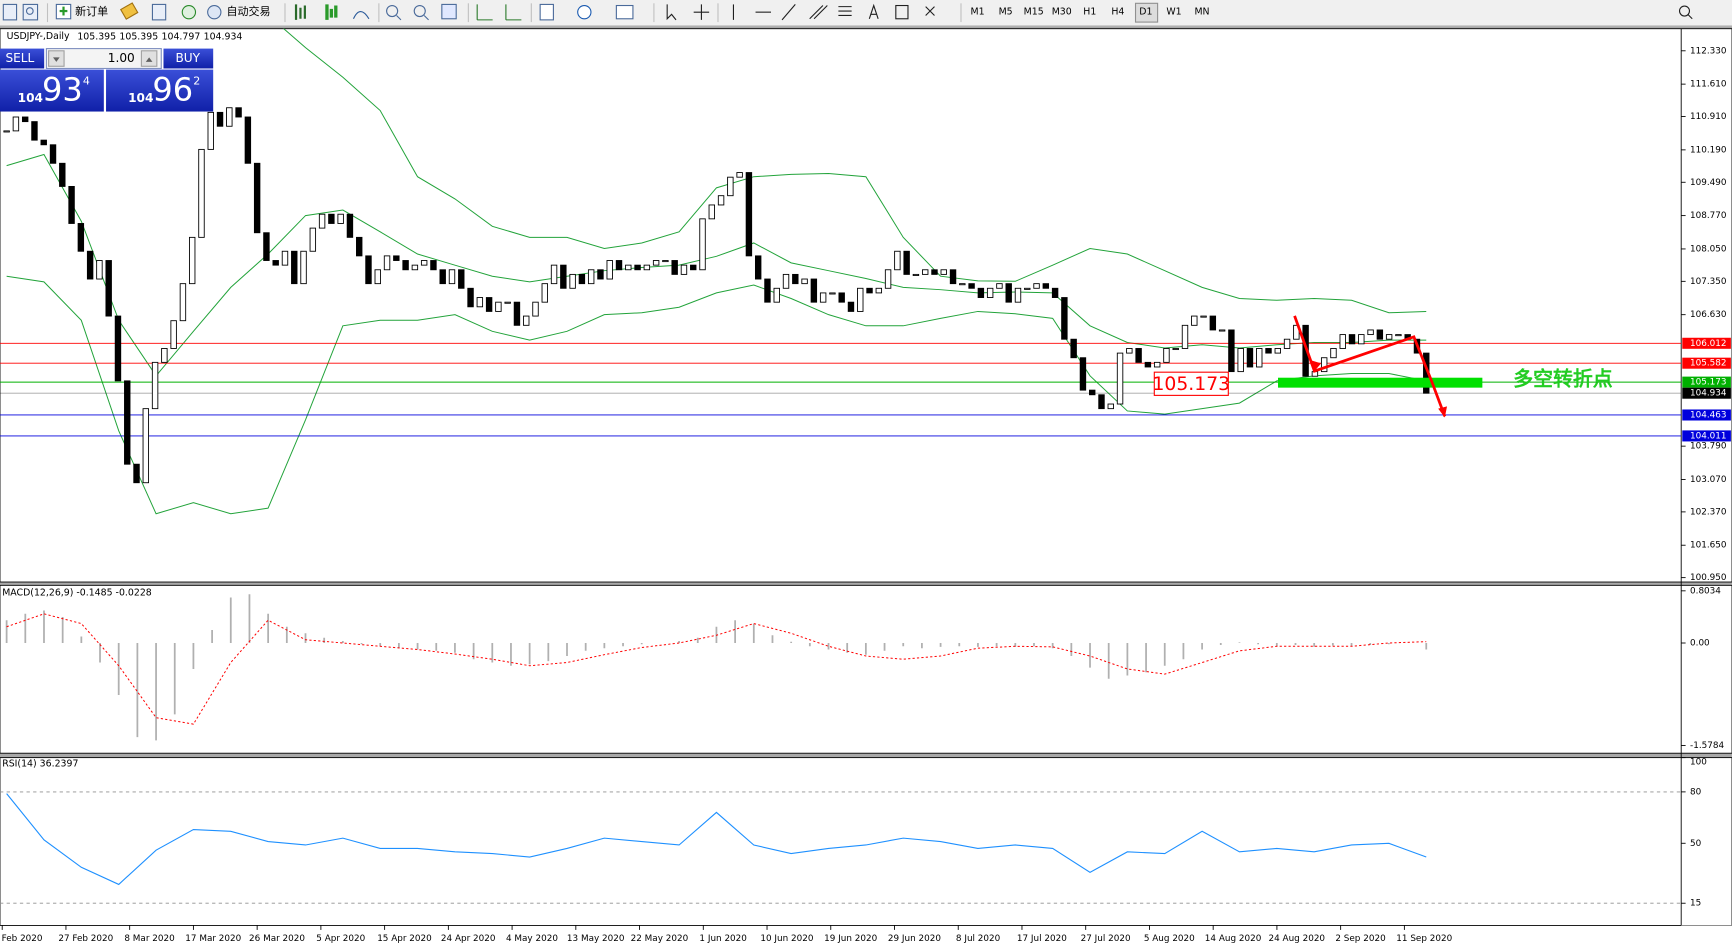 Image resolution: width=1732 pixels, height=952 pixels. What do you see at coordinates (1117, 12) in the screenshot?
I see `timeframe-button: H4` at bounding box center [1117, 12].